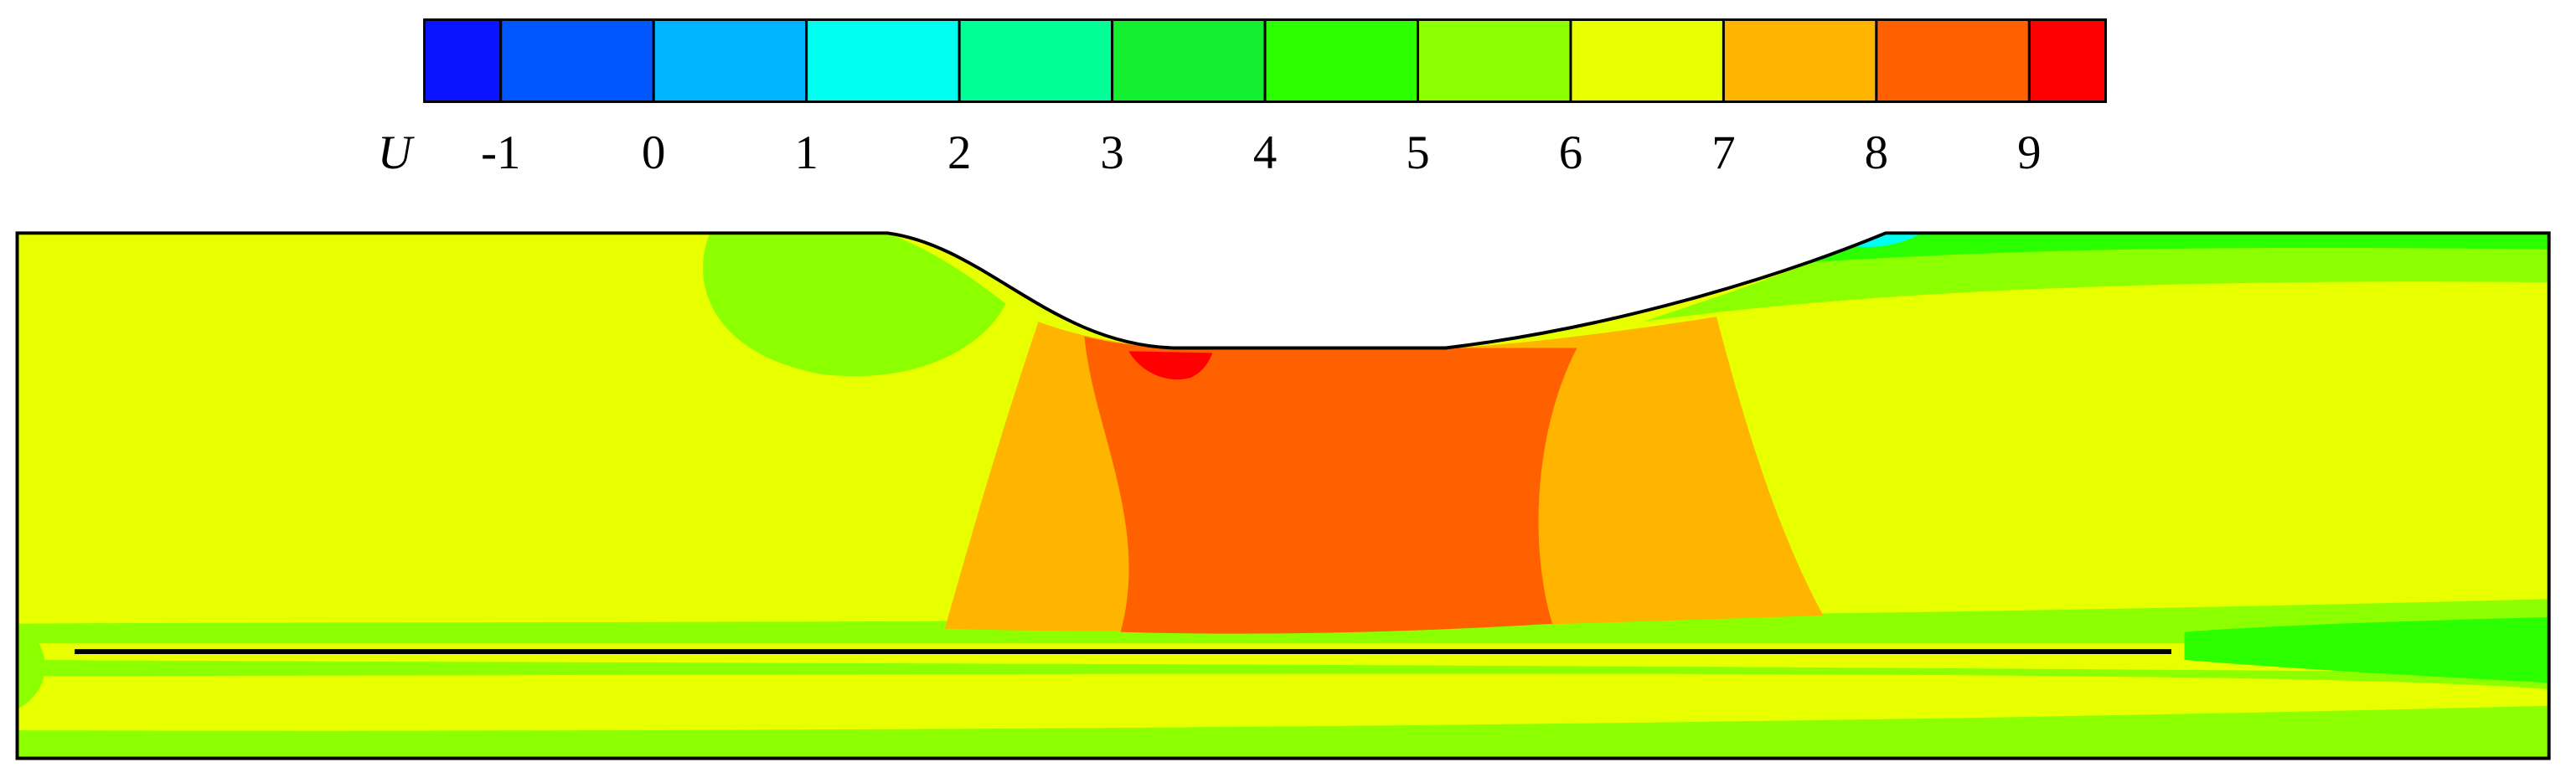  I want to click on colorbar-tick-label: 8, so click(1876, 152).